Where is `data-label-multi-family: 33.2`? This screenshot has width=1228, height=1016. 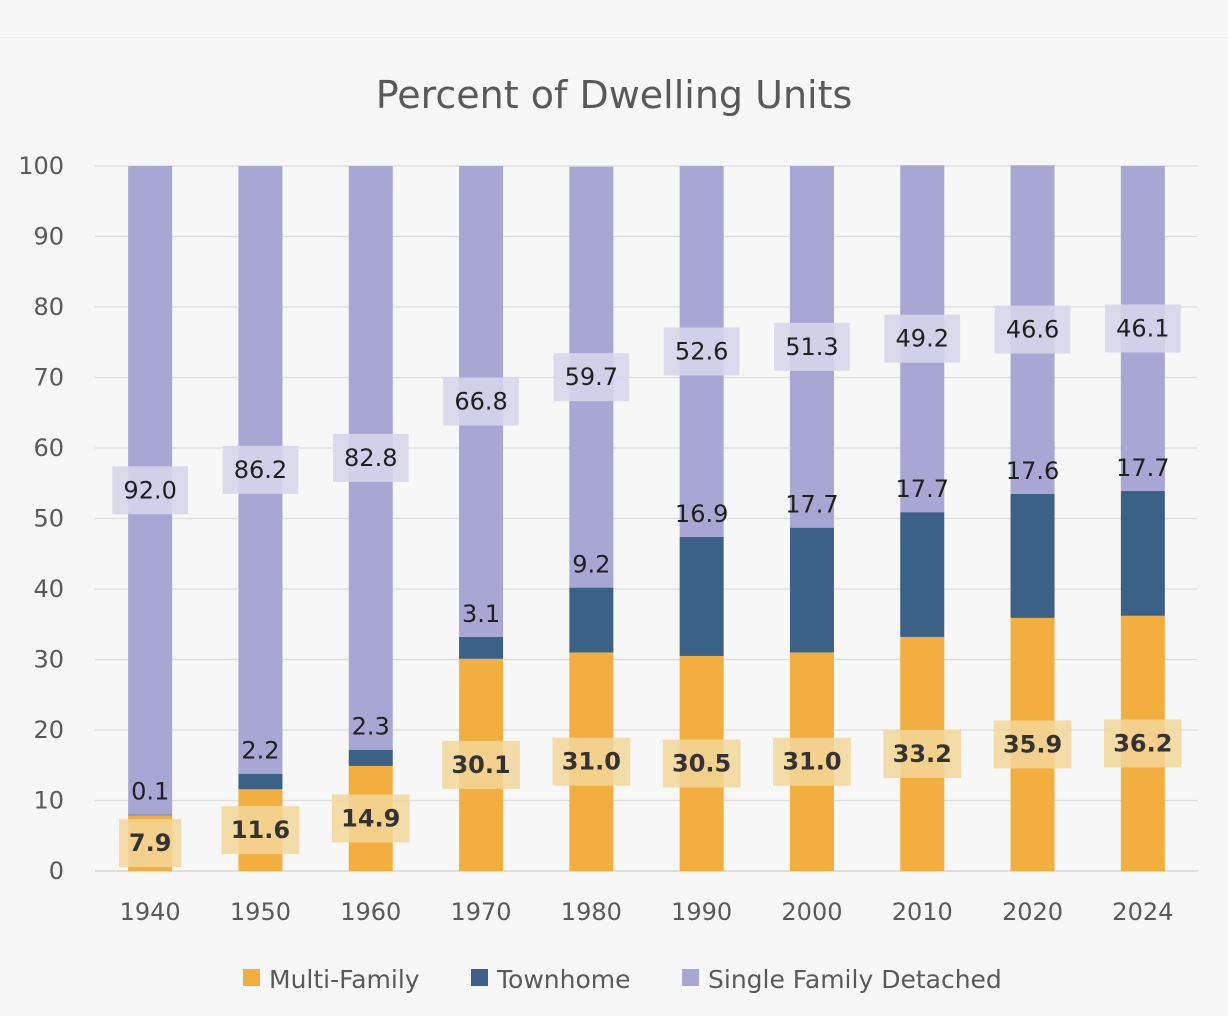 data-label-multi-family: 33.2 is located at coordinates (922, 754).